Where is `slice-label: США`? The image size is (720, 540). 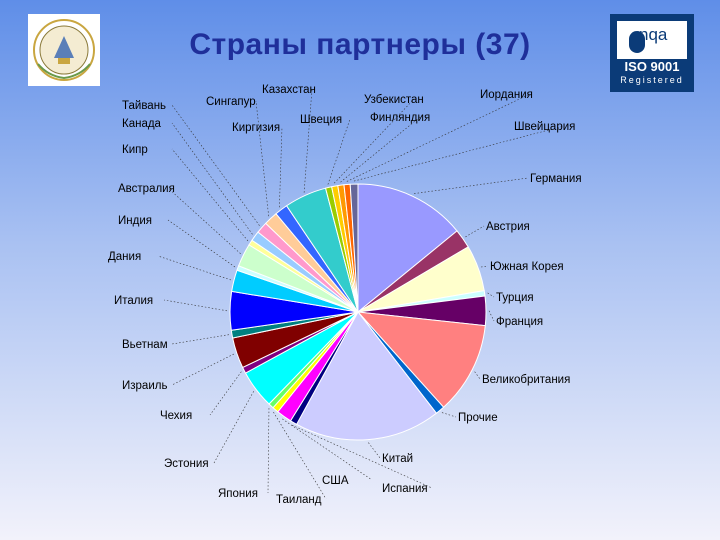 slice-label: США is located at coordinates (335, 481).